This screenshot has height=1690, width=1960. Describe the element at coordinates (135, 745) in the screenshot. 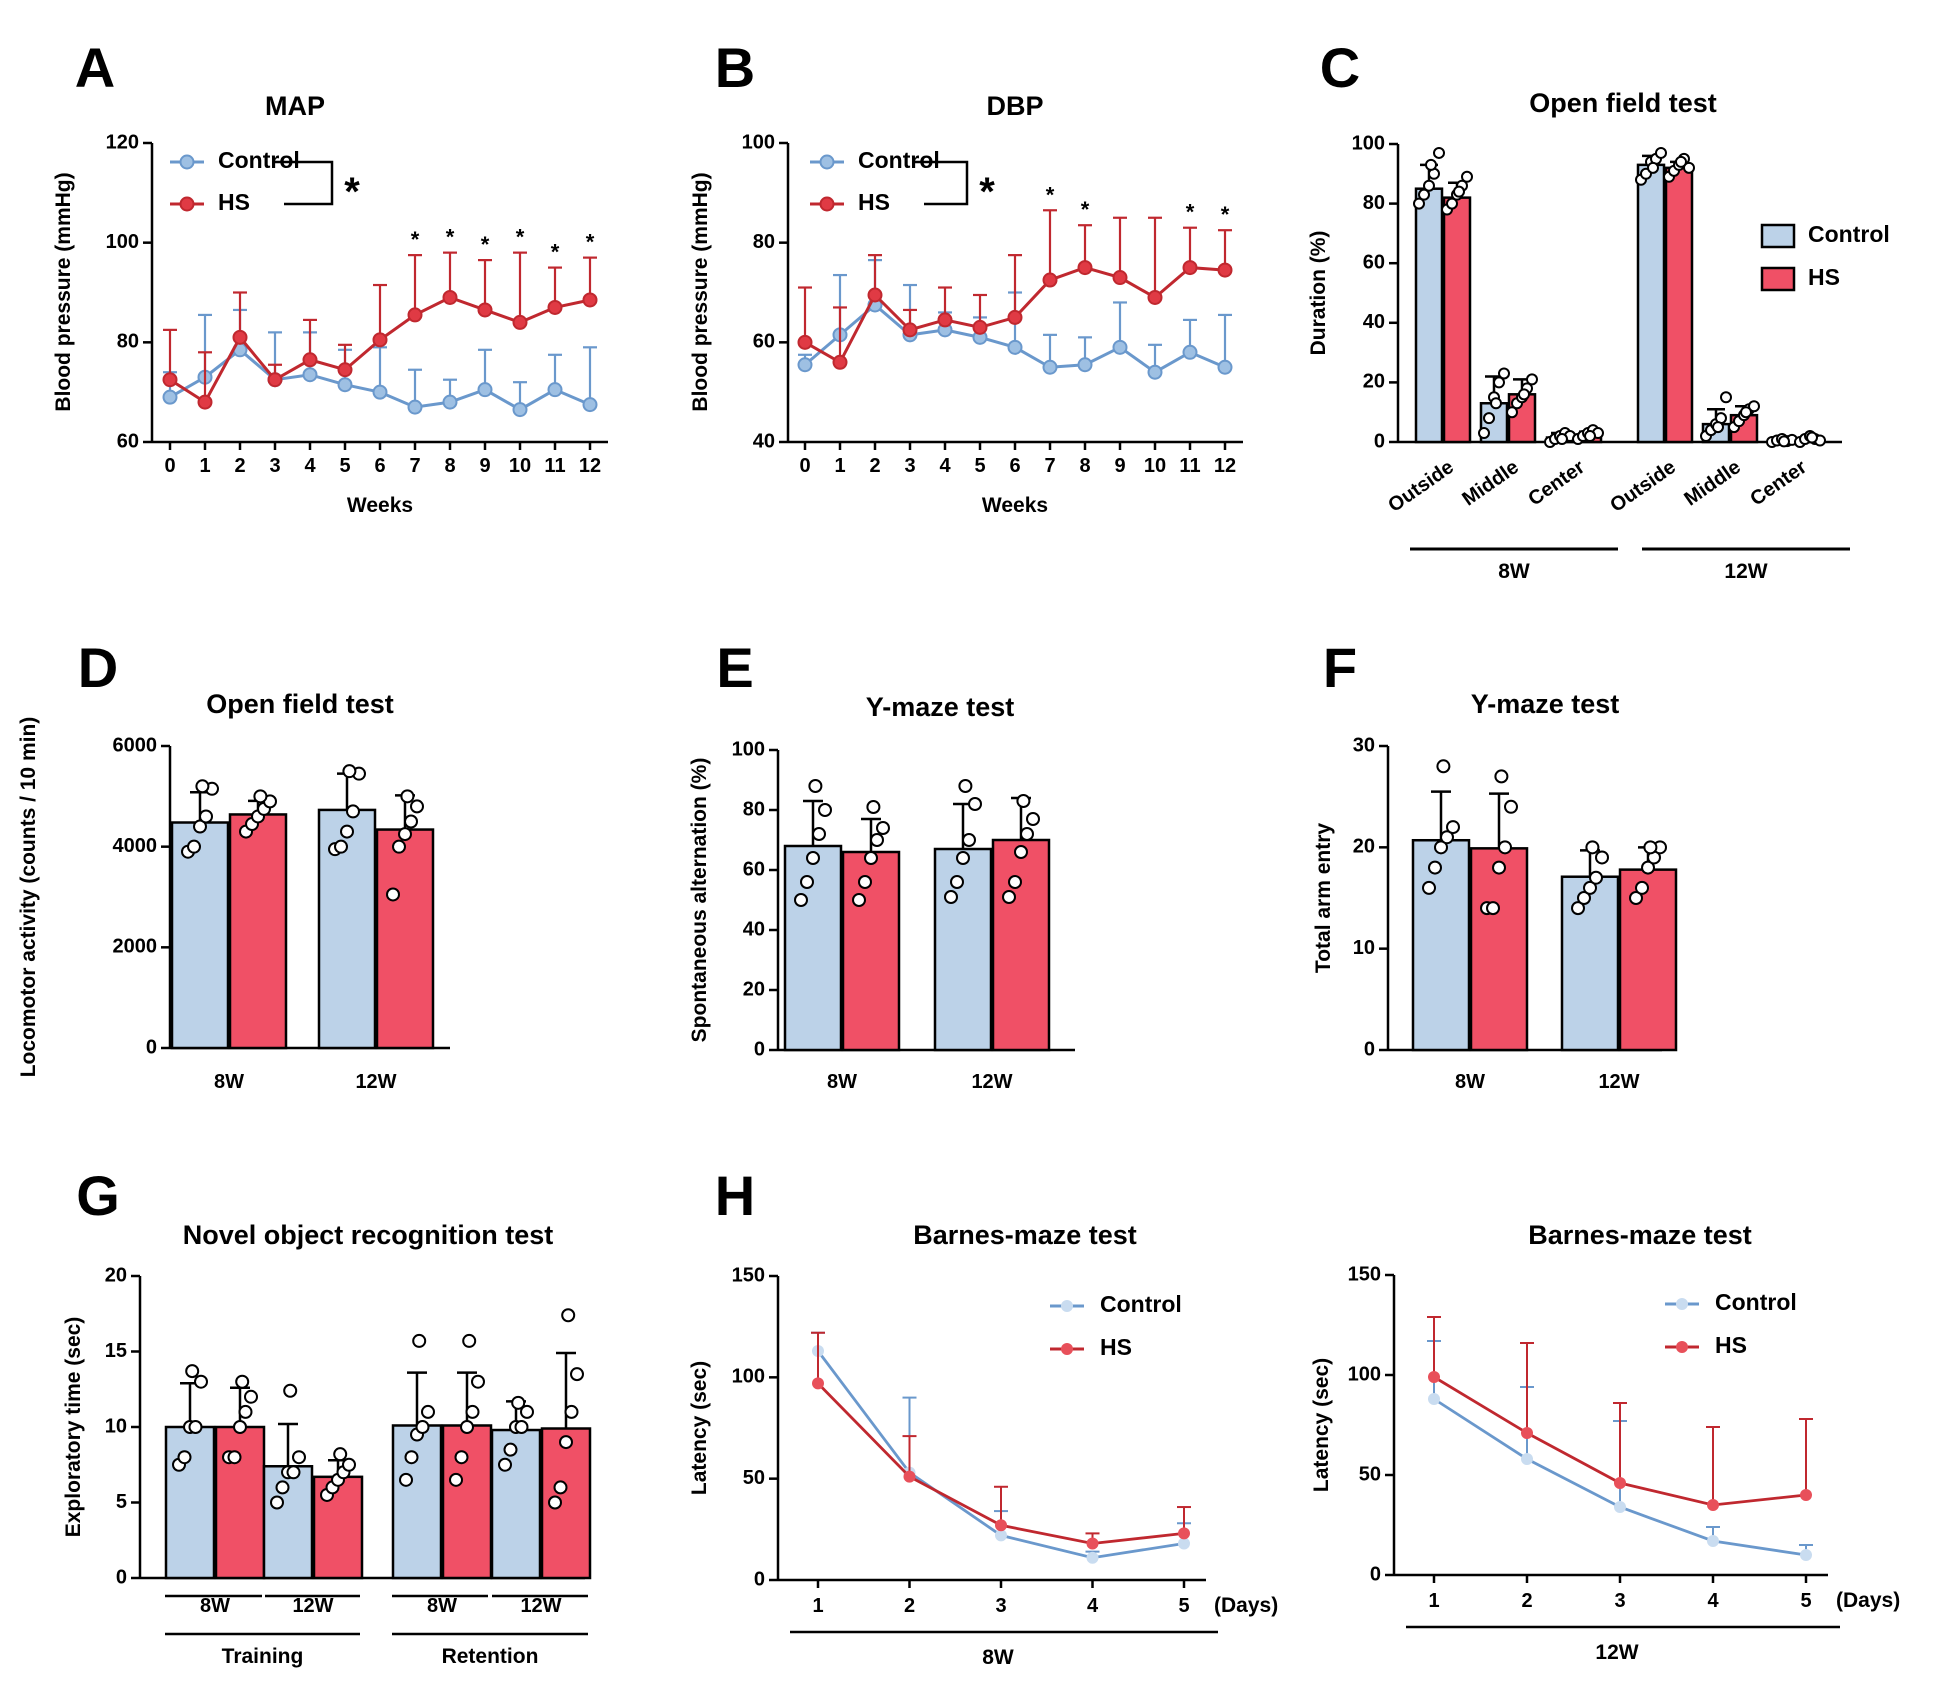

I see `y-tick-label: 6000` at that location.